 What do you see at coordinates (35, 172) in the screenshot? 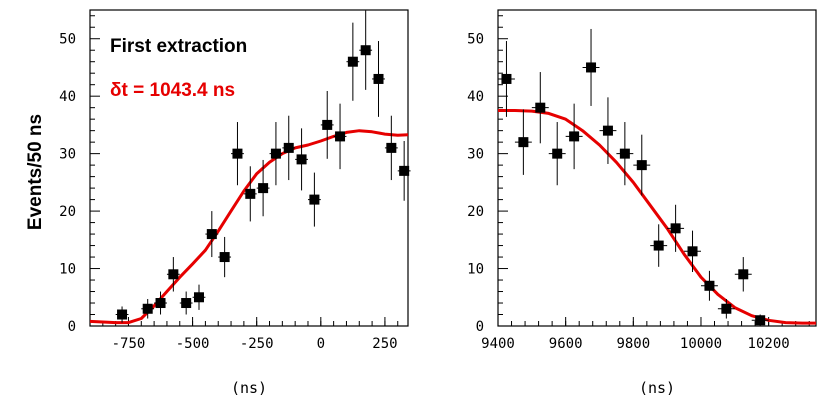
I see `y-axis-label: Events/50 ns` at bounding box center [35, 172].